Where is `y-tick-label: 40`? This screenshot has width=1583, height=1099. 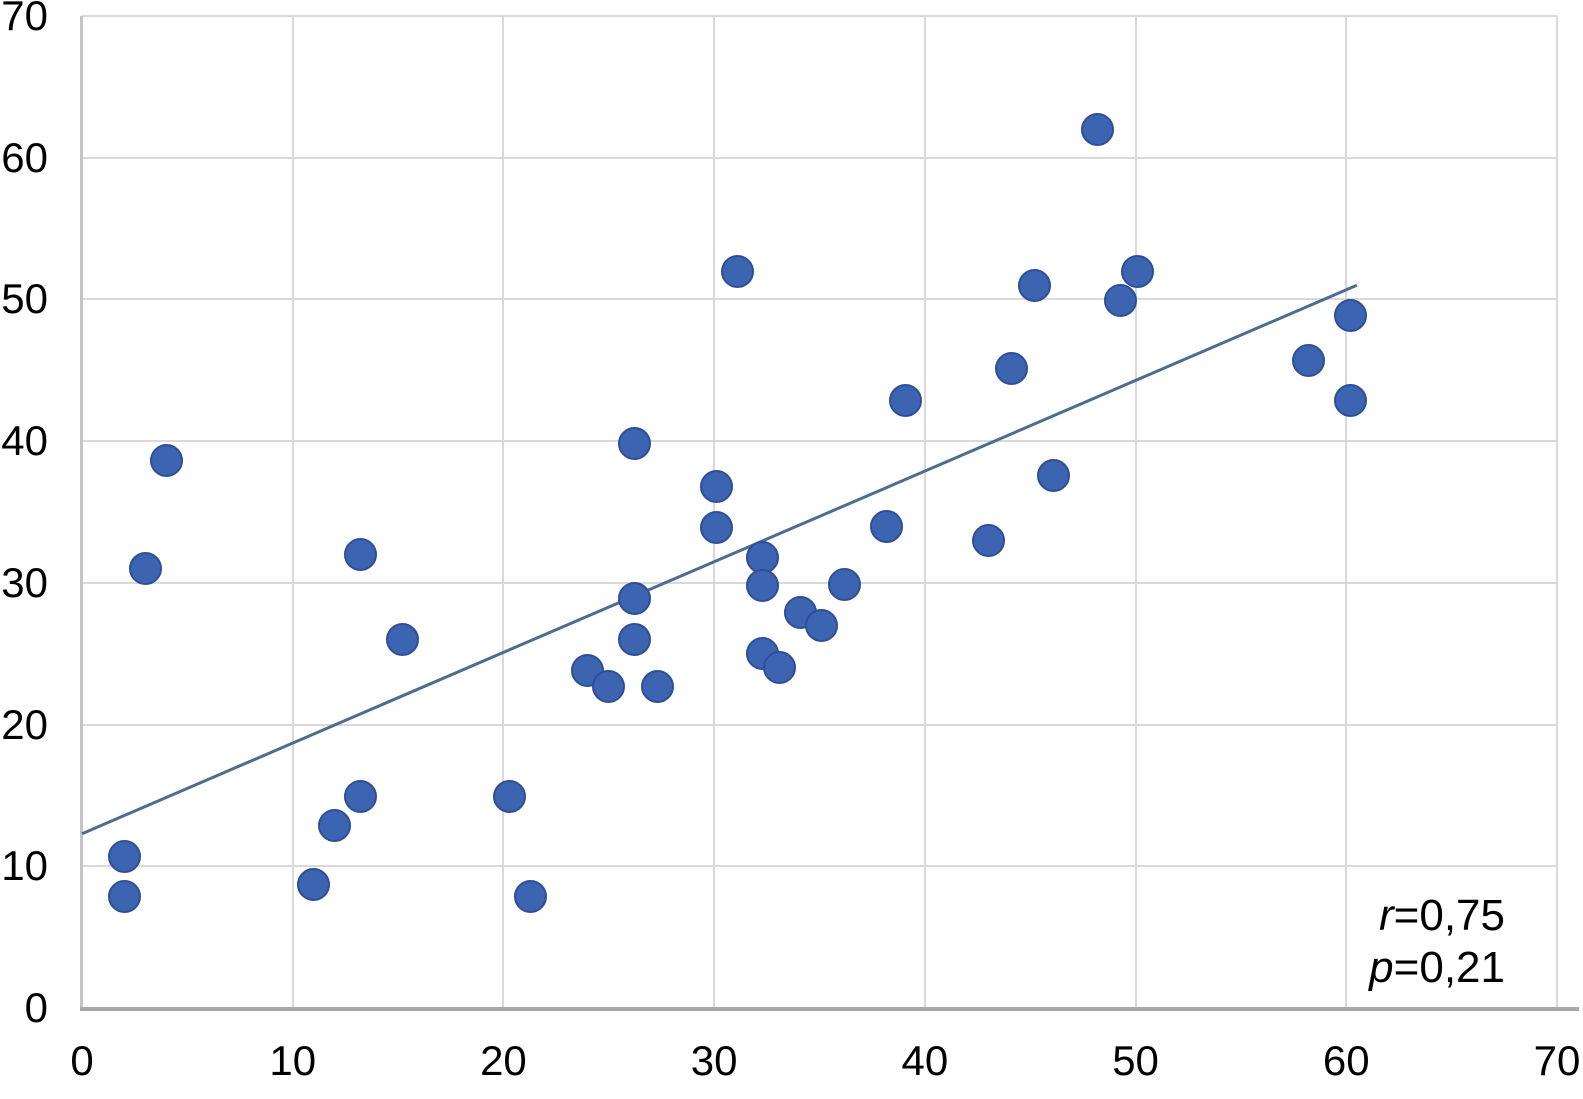 y-tick-label: 40 is located at coordinates (24, 441).